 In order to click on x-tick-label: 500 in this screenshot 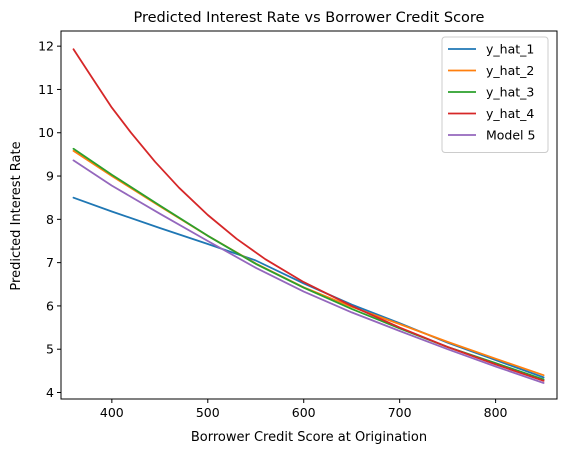, I will do `click(208, 412)`.